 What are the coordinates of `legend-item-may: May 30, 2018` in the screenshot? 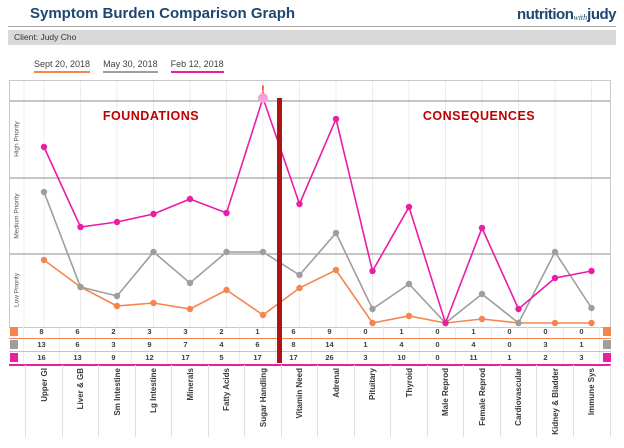 It's located at (130, 66).